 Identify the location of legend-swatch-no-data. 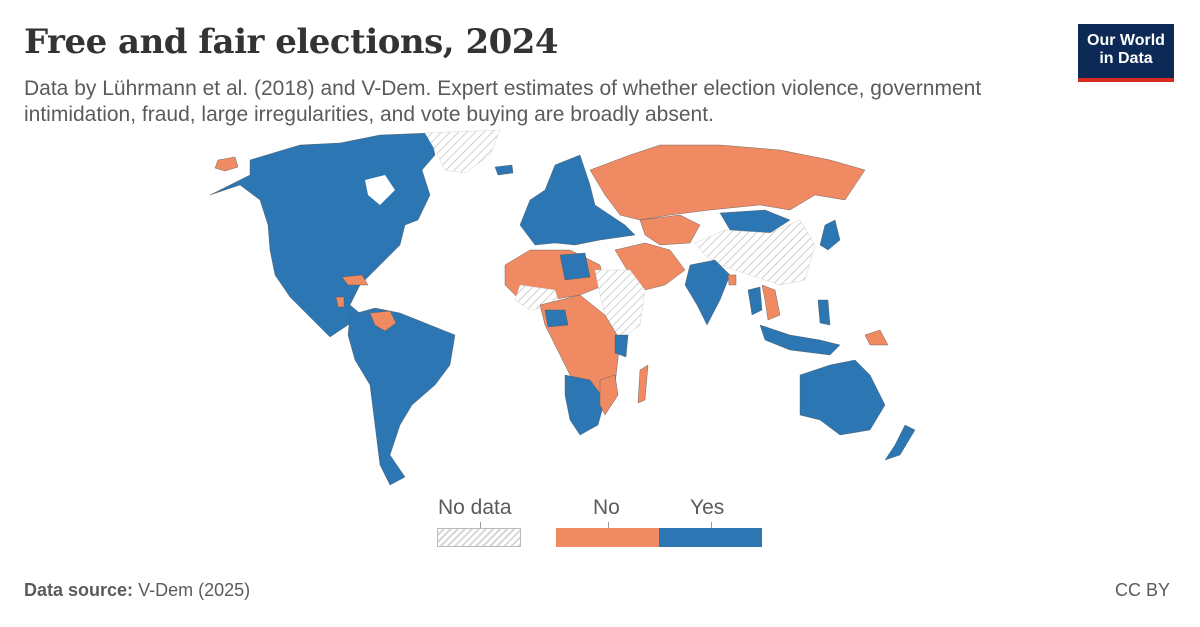
(479, 537).